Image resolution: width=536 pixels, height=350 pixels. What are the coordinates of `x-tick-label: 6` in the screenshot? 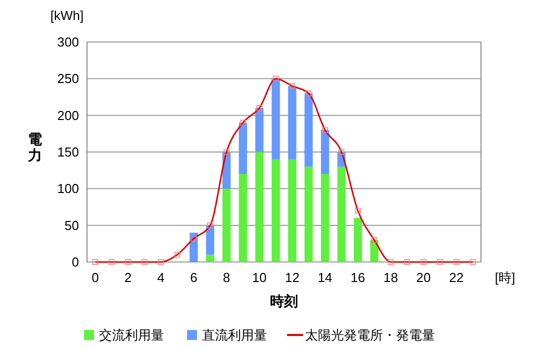 It's located at (194, 277).